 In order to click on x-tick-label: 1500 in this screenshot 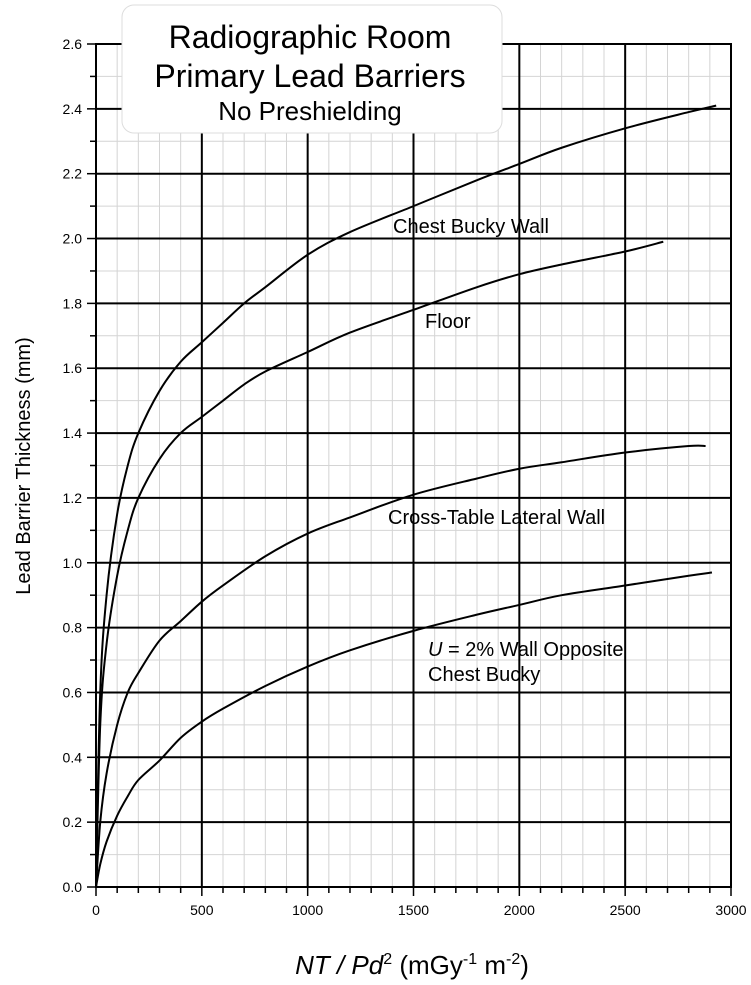, I will do `click(413, 910)`.